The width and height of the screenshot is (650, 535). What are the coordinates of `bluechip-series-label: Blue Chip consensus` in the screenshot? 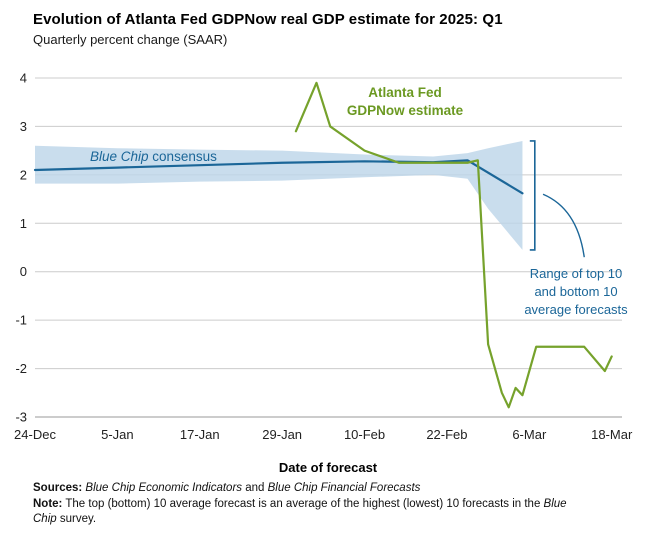 It's located at (153, 157).